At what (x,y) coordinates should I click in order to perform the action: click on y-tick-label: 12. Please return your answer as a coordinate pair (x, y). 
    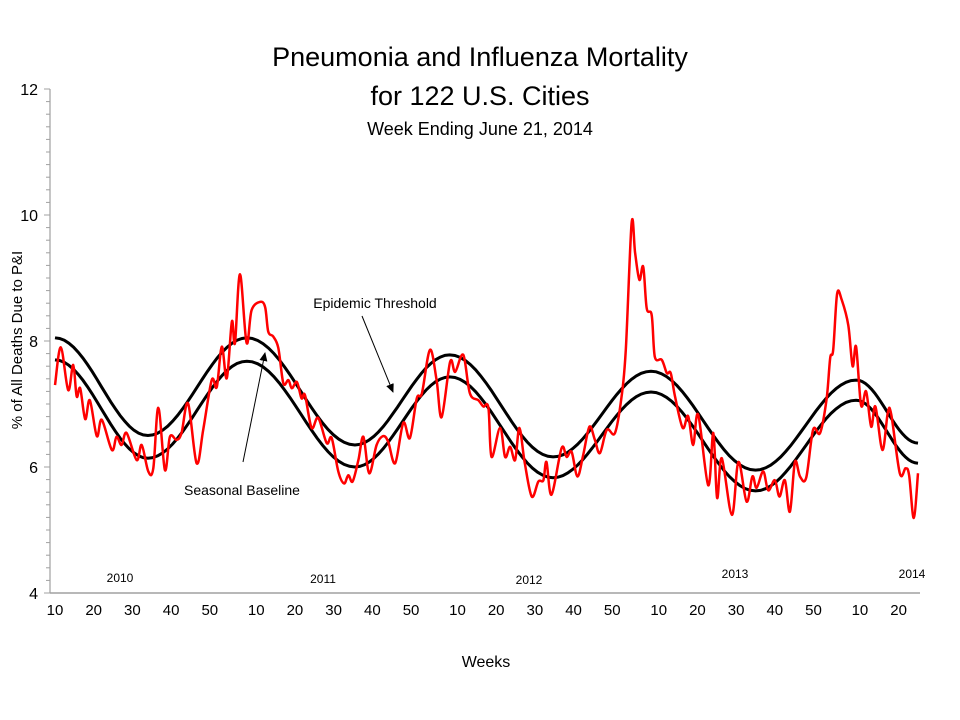
    Looking at the image, I should click on (29, 90).